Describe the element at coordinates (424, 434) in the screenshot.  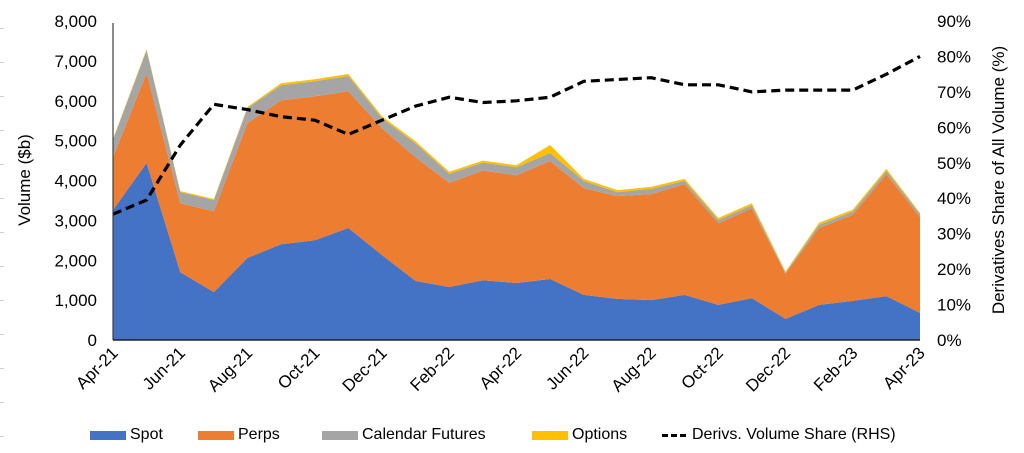
I see `legend-label: Calendar Futures` at that location.